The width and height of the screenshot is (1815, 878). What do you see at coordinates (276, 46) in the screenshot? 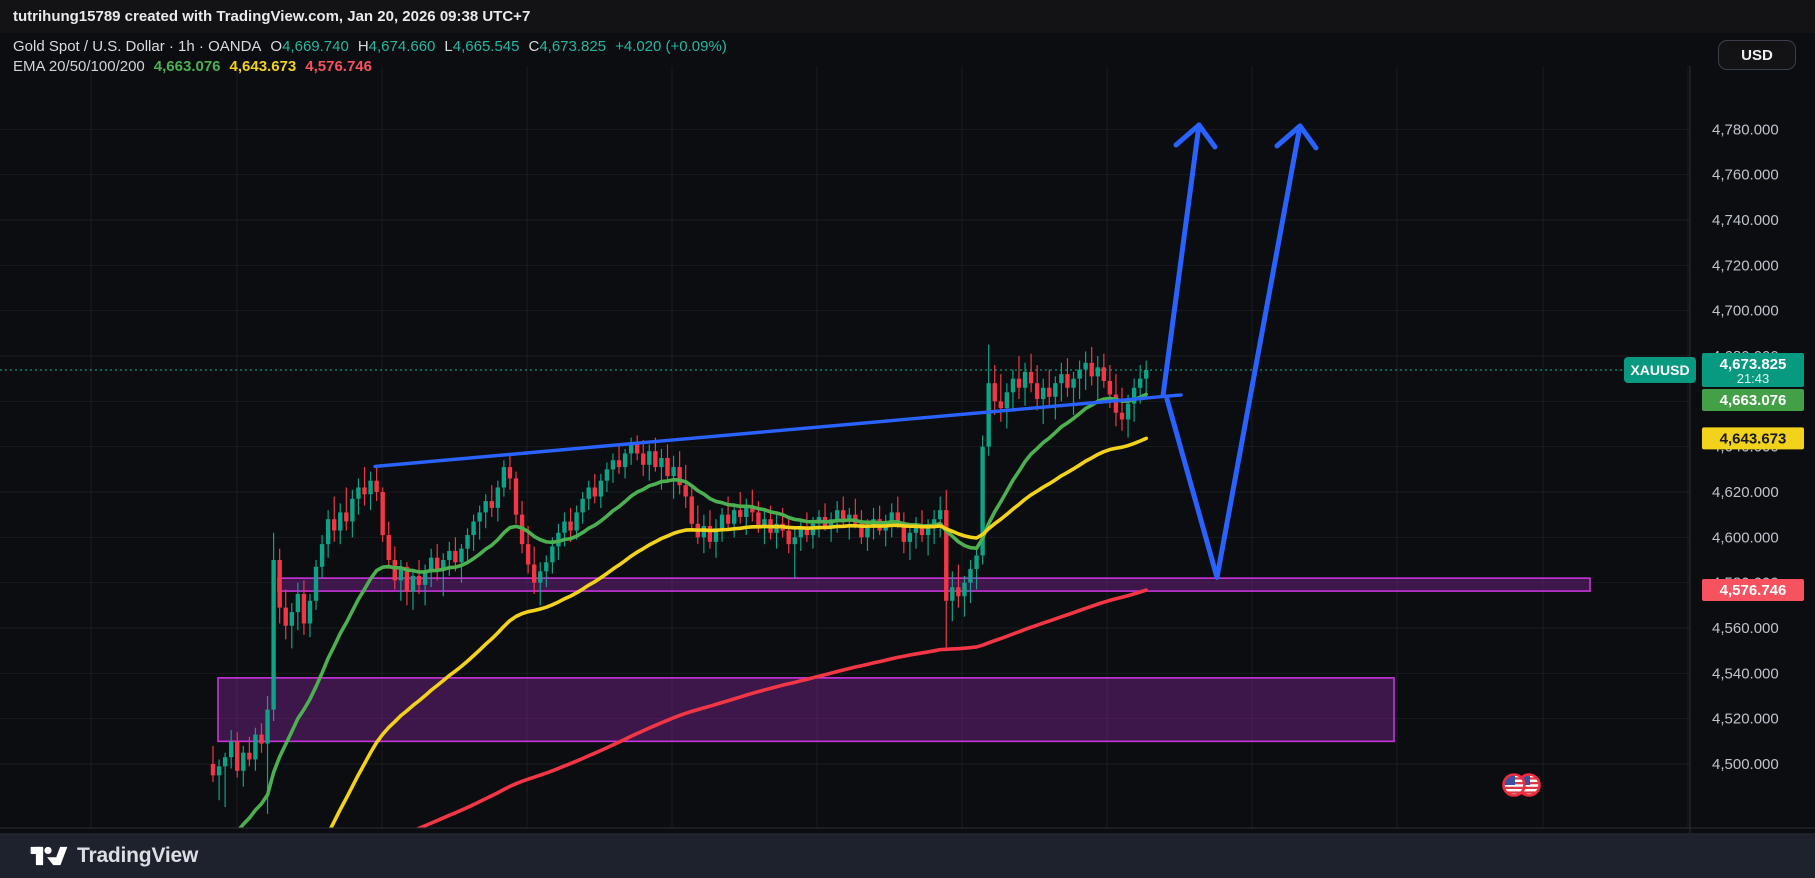
I see `open-label: O` at bounding box center [276, 46].